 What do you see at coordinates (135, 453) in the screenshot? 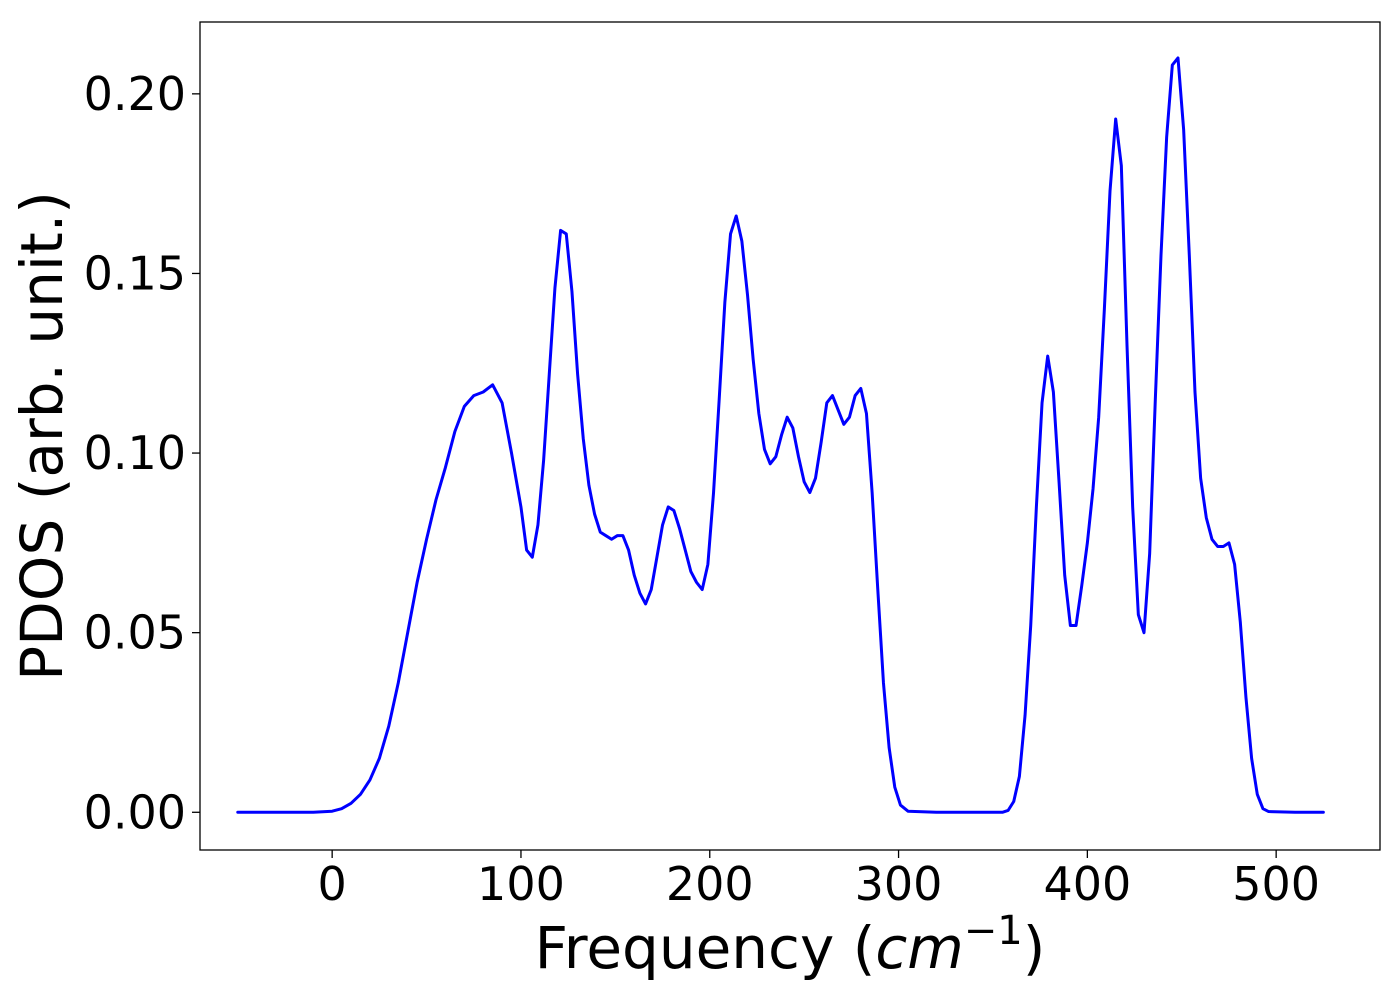
I see `y-tick-label: 0.10` at bounding box center [135, 453].